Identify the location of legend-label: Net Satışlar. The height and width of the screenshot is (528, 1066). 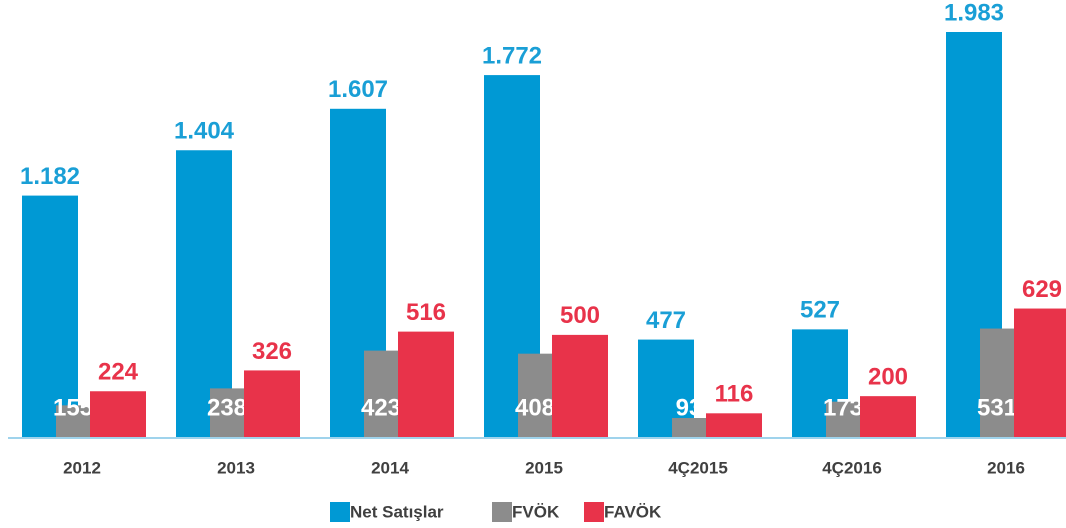
(397, 511).